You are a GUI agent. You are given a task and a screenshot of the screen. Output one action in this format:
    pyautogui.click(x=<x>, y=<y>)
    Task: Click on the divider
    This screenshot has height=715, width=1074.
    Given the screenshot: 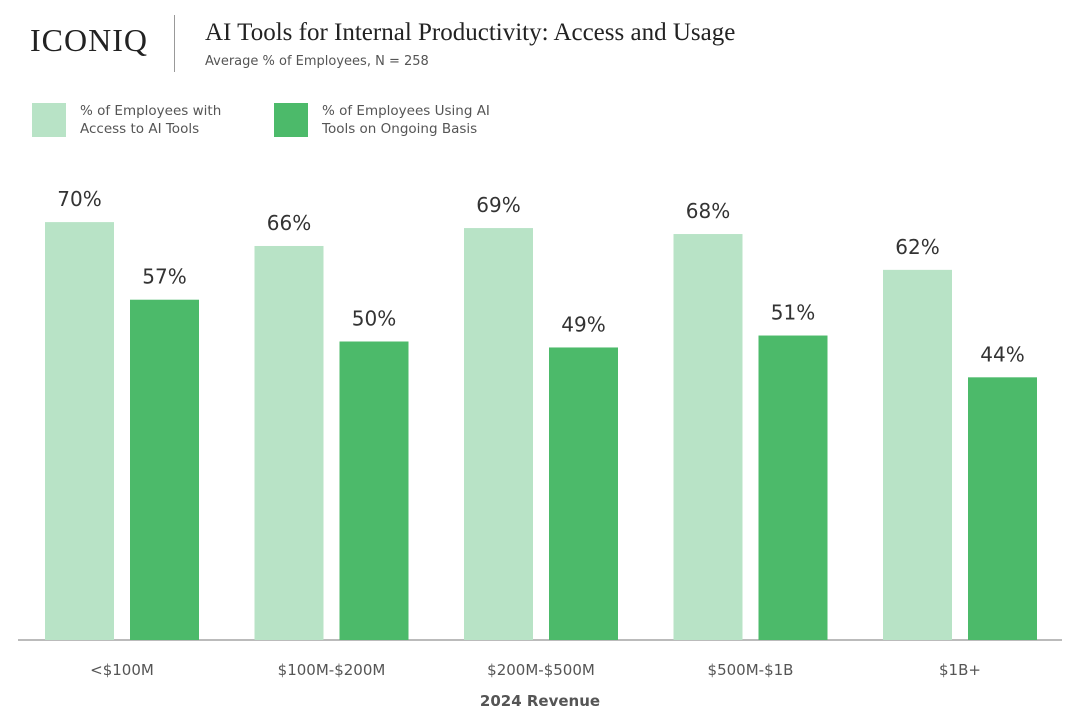 What is the action you would take?
    pyautogui.click(x=174, y=43)
    